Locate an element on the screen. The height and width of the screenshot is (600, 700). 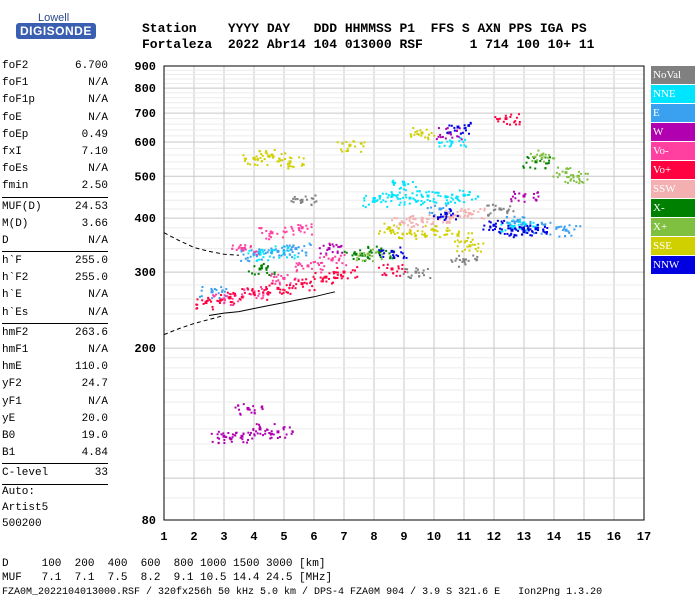
series-noval is located at coordinates (402, 236).